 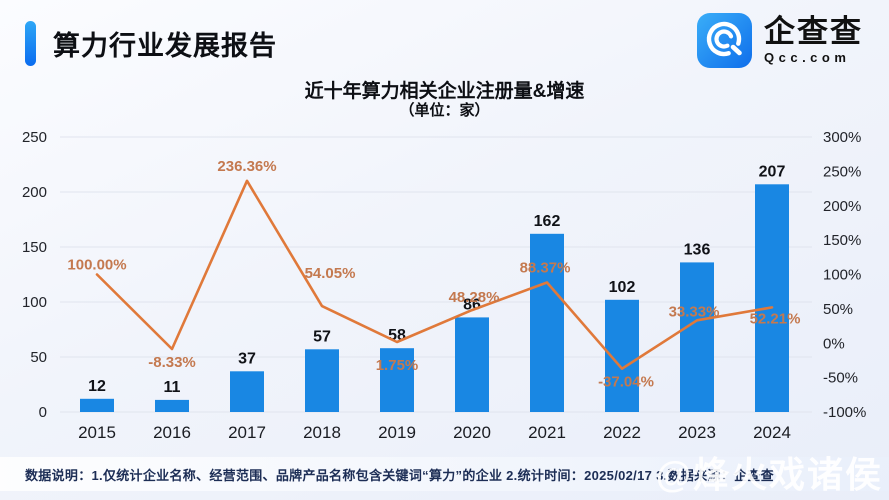 I want to click on growth-label: 48.28%, so click(x=474, y=297).